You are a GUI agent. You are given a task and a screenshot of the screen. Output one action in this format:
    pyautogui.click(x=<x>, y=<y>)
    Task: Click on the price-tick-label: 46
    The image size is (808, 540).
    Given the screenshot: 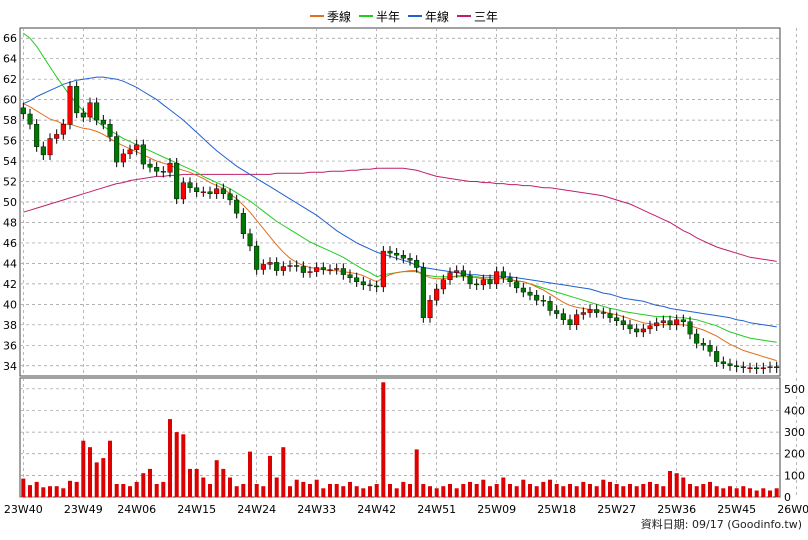 What is the action you would take?
    pyautogui.click(x=10, y=243)
    